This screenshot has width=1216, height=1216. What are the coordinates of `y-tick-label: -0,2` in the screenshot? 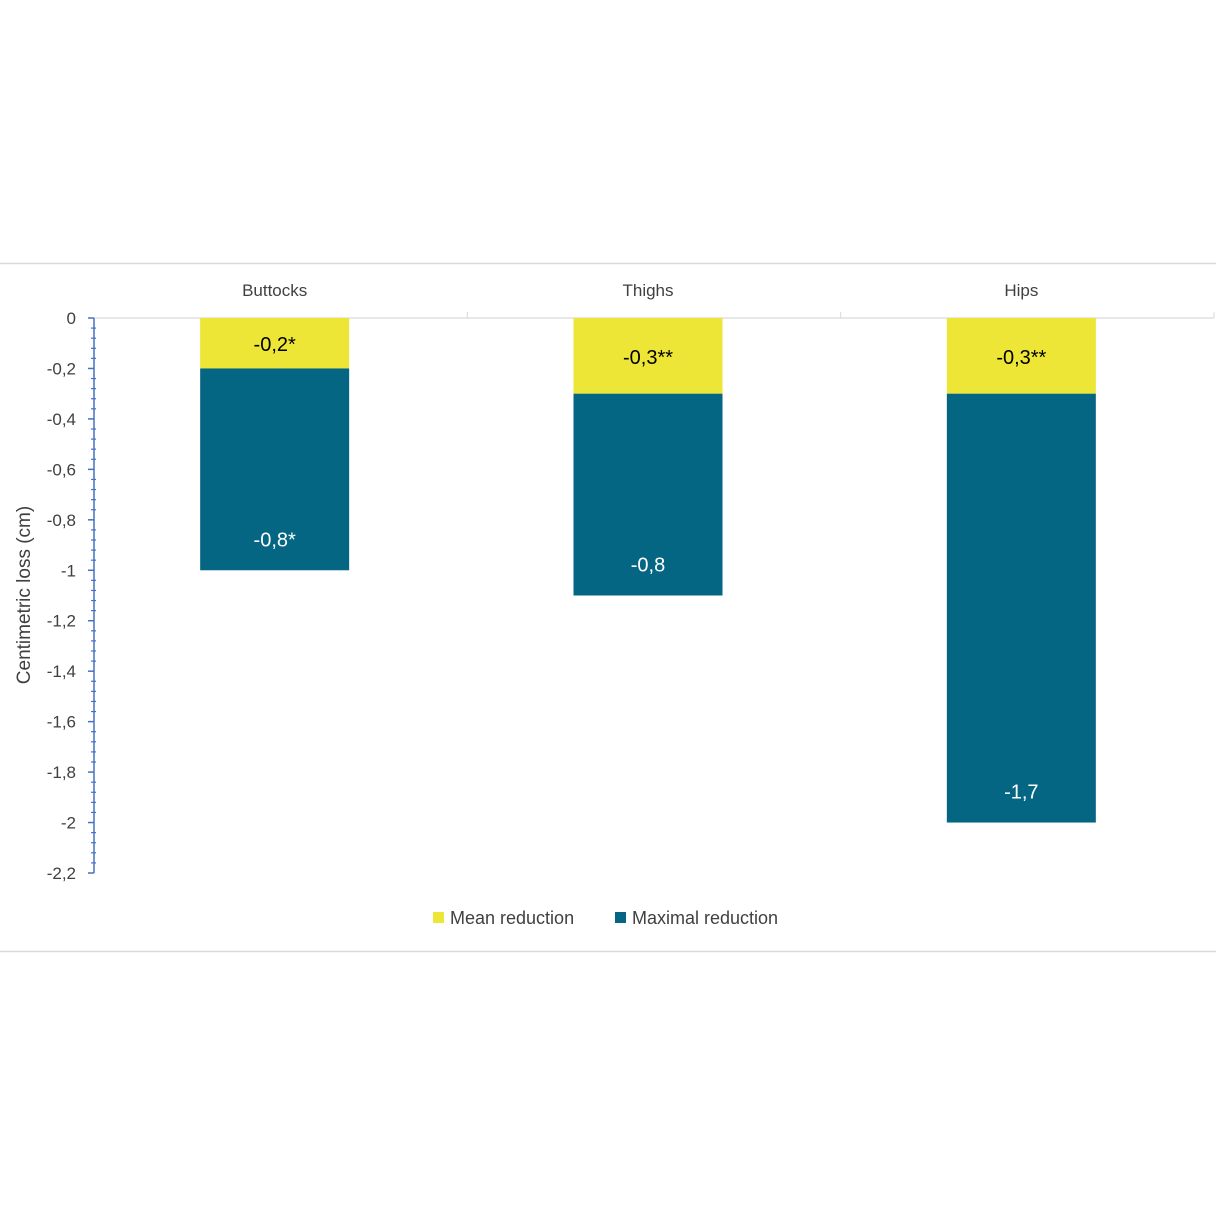 It's located at (61, 368).